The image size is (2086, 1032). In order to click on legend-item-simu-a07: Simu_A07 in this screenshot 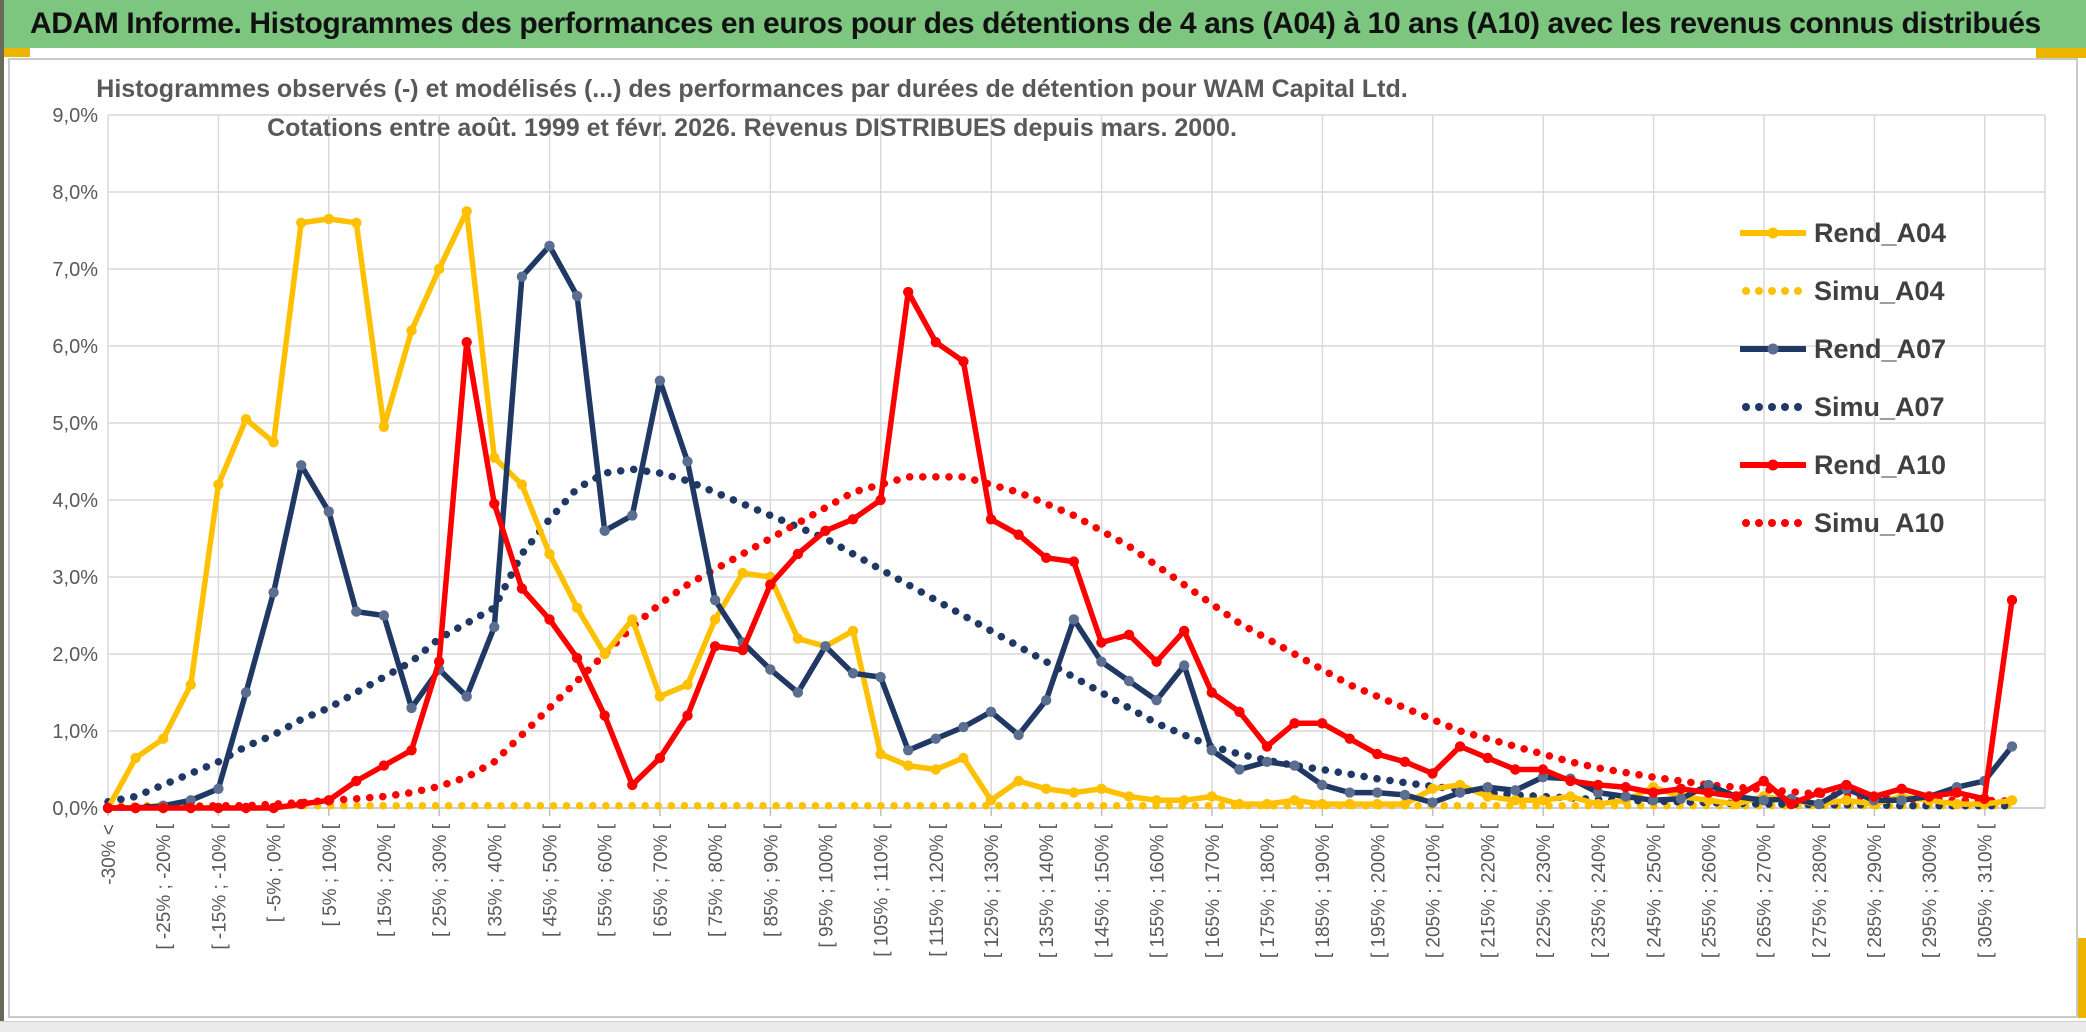, I will do `click(1875, 407)`.